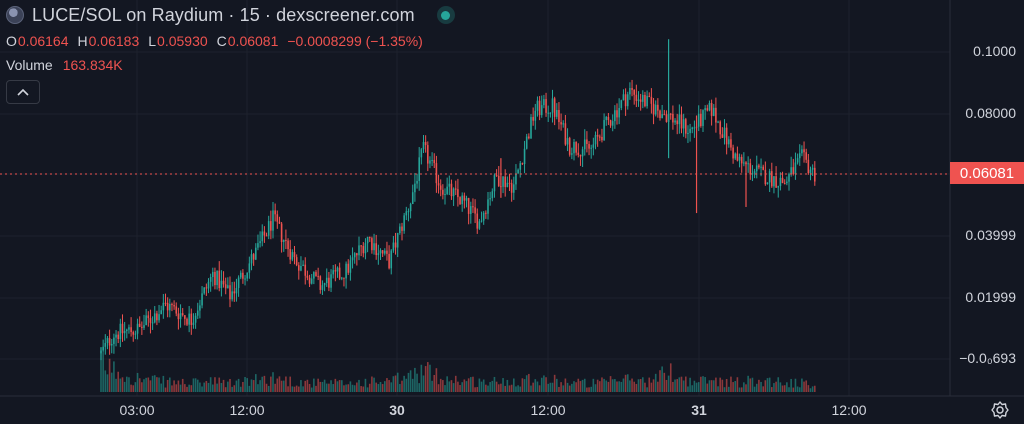  What do you see at coordinates (397, 410) in the screenshot?
I see `time-tick-label: 30` at bounding box center [397, 410].